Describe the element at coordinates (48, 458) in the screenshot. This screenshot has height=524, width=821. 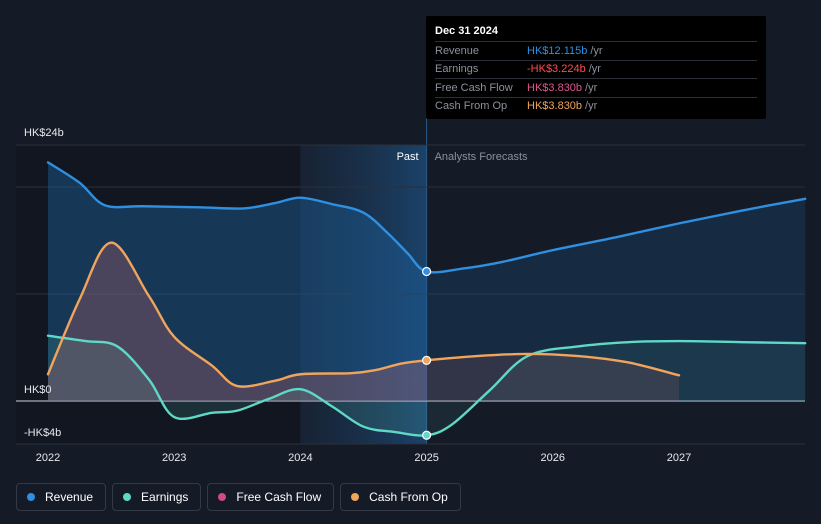
I see `x-tick-label: 2022` at that location.